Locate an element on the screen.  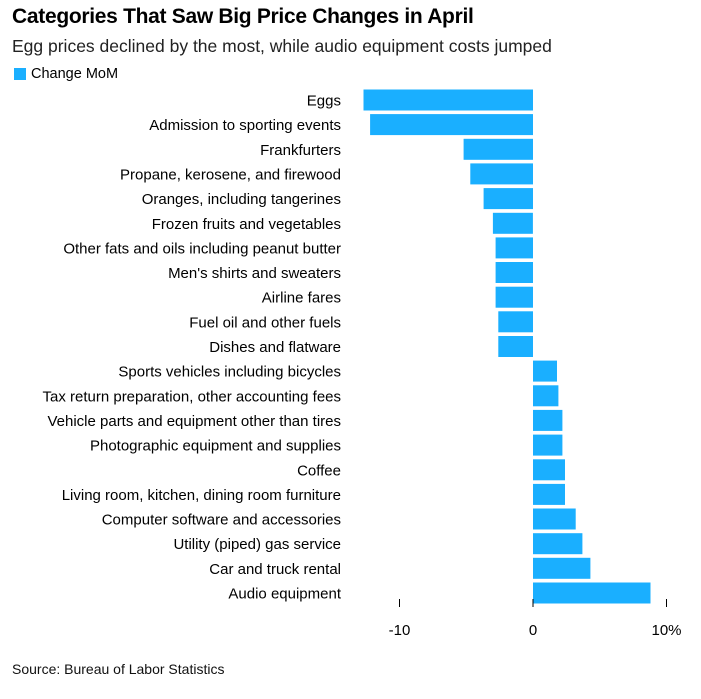
category-label: Audio equipment is located at coordinates (284, 594).